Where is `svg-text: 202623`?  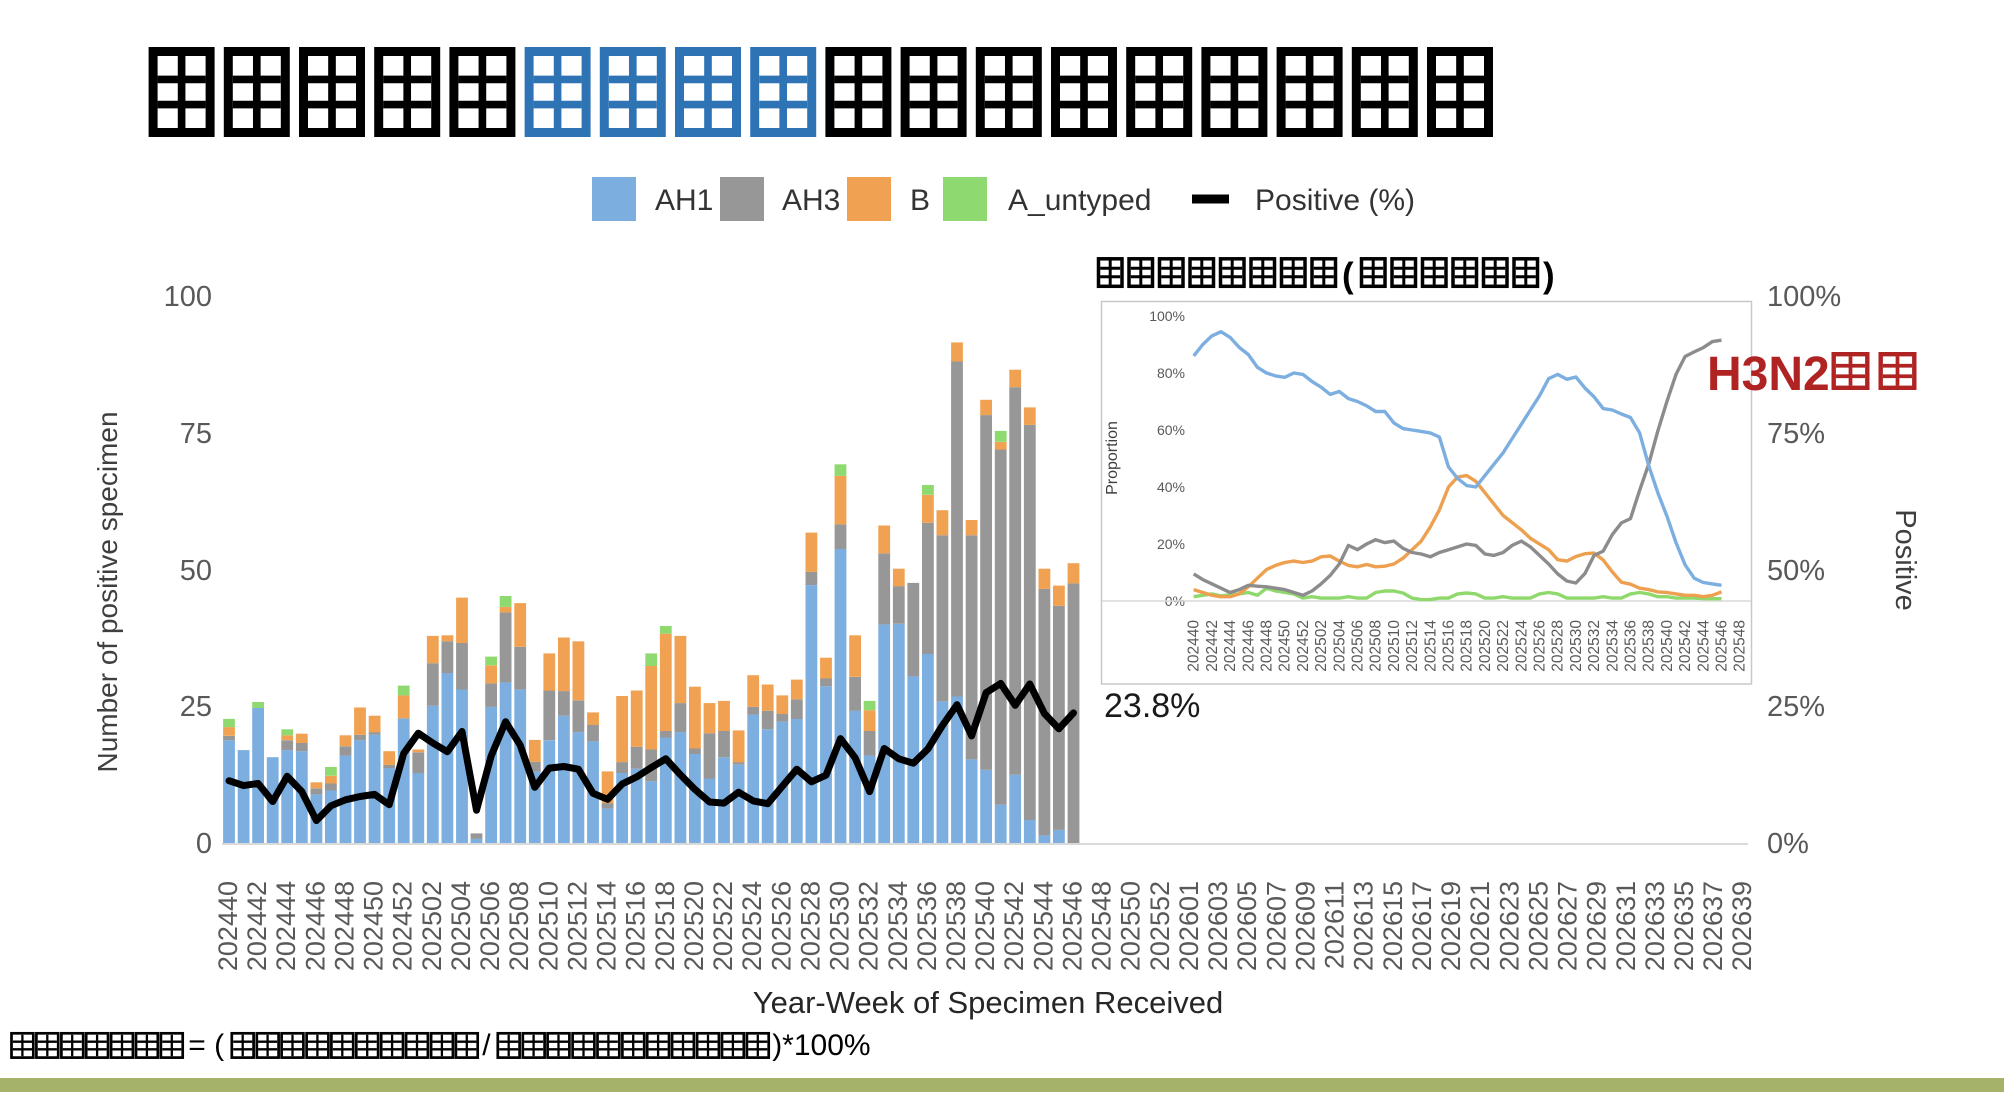
svg-text: 202623 is located at coordinates (1509, 926).